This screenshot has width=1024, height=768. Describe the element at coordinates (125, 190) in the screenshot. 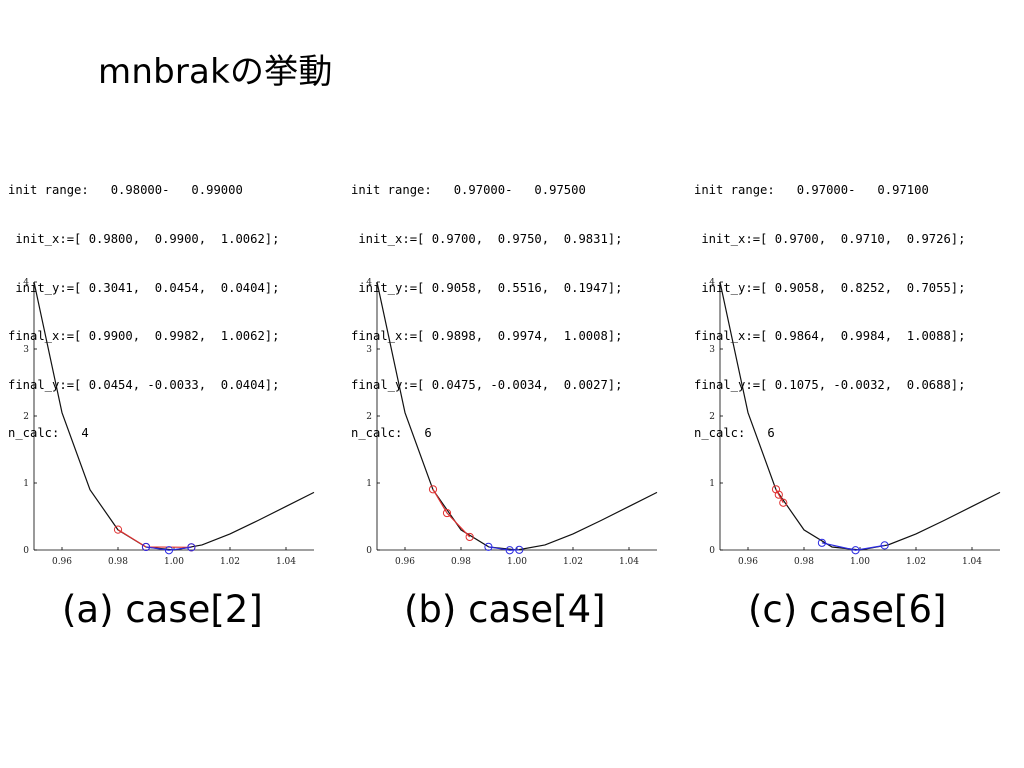

I see `info-init-range: init range: 0.98000- 0.99000` at that location.